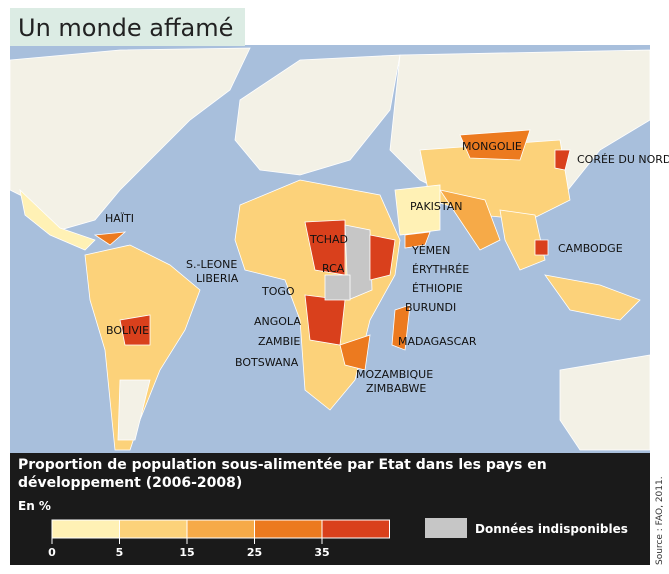 This screenshot has height=574, width=669. What do you see at coordinates (278, 291) in the screenshot?
I see `country-label: TOGO` at bounding box center [278, 291].